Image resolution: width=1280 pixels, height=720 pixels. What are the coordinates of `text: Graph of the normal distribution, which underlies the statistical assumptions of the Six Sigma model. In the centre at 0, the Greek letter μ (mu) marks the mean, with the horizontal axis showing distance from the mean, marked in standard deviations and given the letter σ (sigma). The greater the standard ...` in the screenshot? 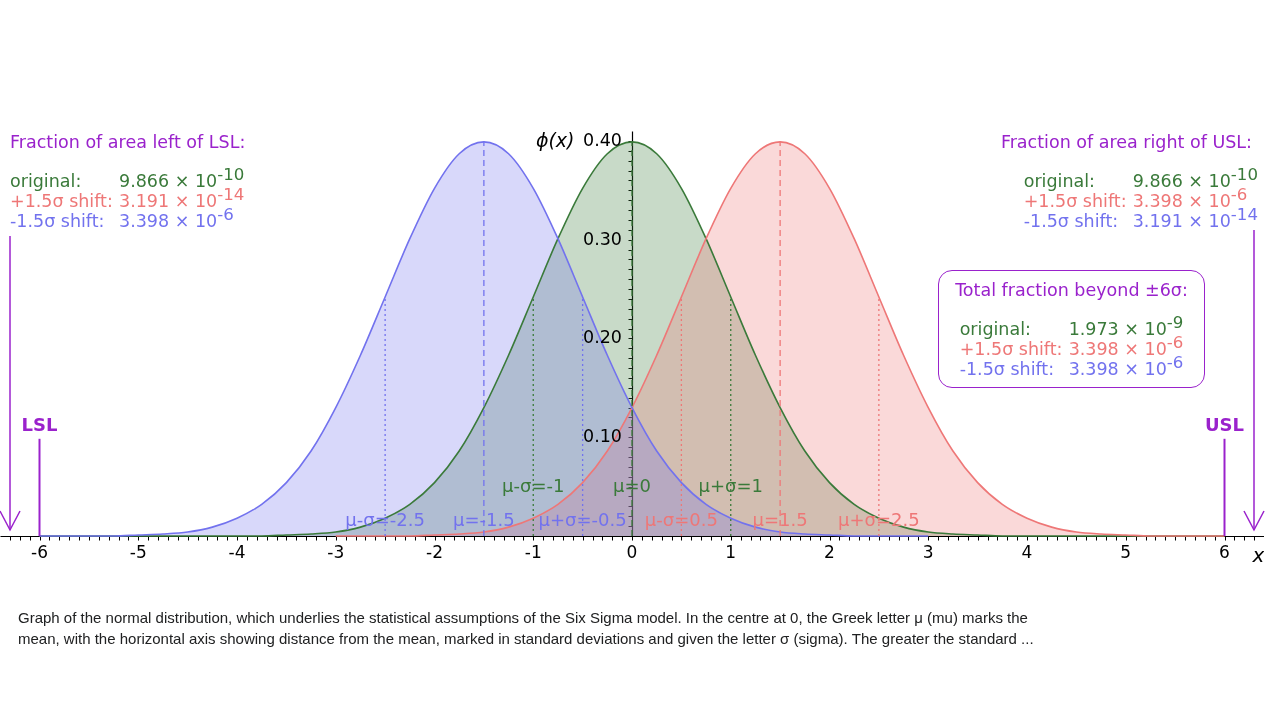 It's located at (526, 628).